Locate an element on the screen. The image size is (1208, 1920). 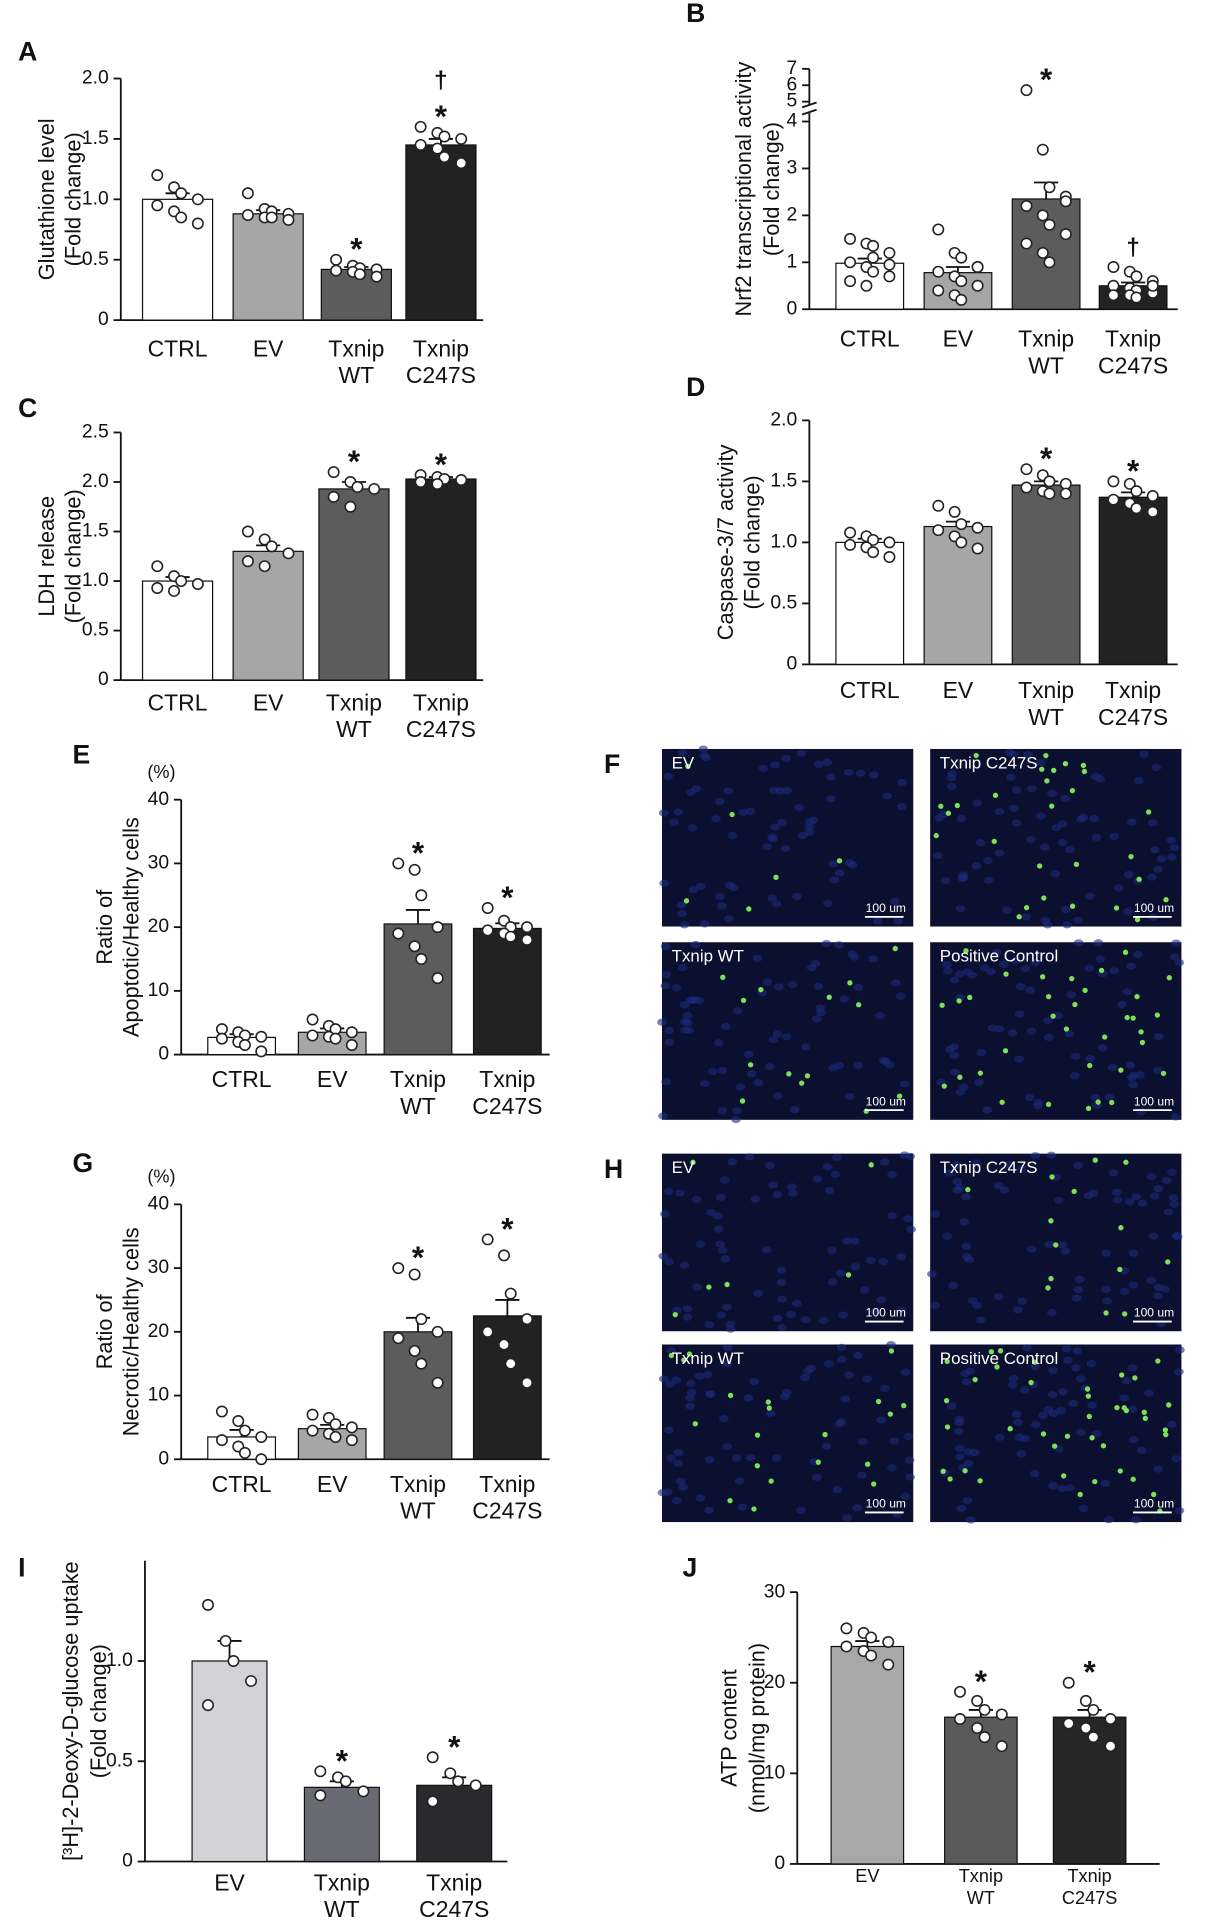
y-axis-label: Apoptotic/Healthy cells is located at coordinates (131, 927).